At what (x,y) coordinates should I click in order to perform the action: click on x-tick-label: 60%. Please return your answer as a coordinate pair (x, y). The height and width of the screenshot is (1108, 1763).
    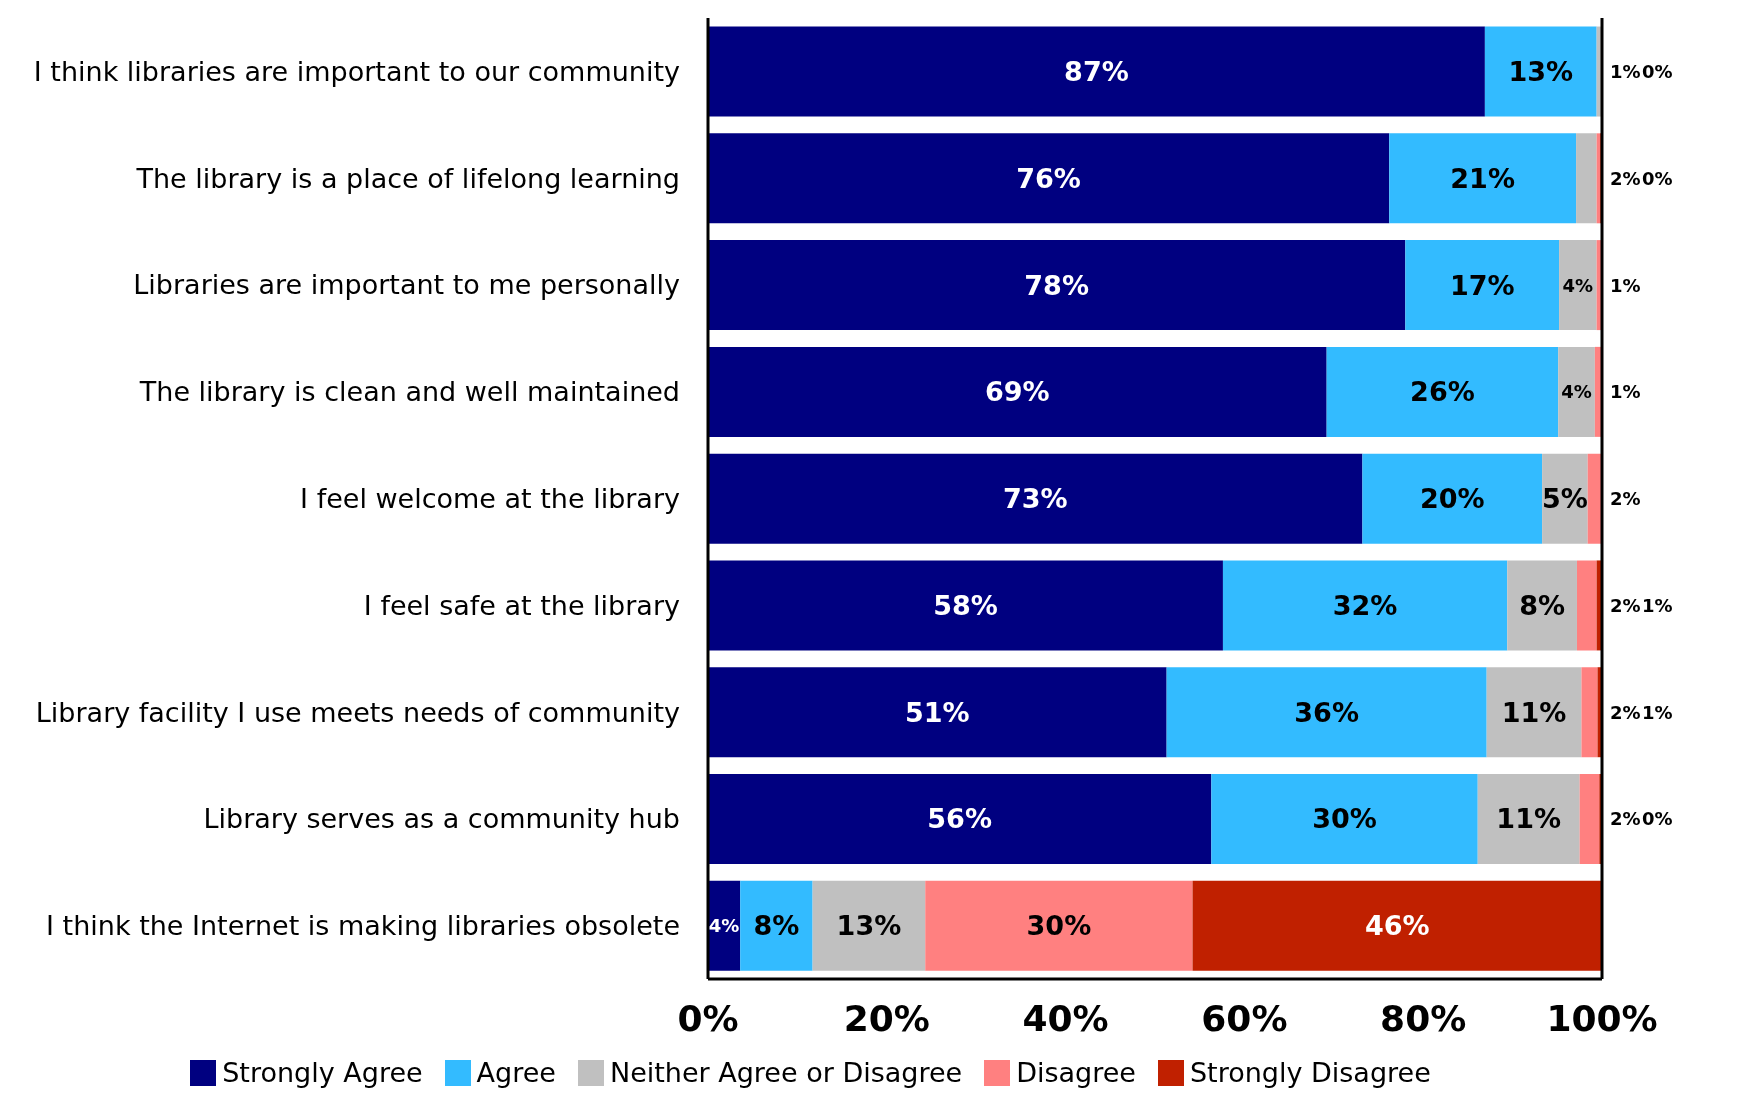
    Looking at the image, I should click on (1244, 1018).